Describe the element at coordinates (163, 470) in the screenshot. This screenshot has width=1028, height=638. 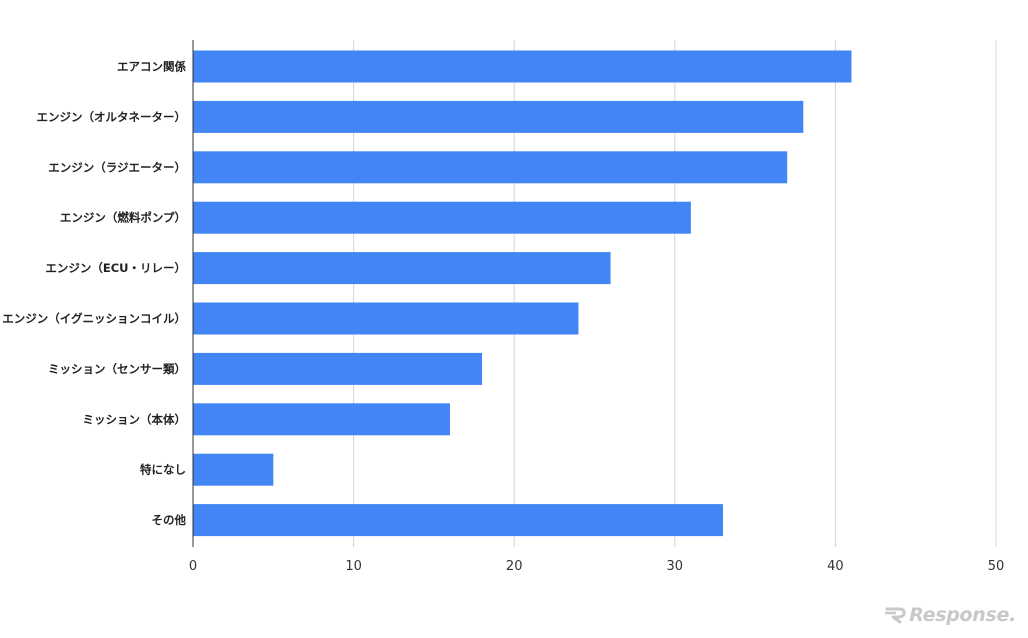
I see `category-label: 特になし` at that location.